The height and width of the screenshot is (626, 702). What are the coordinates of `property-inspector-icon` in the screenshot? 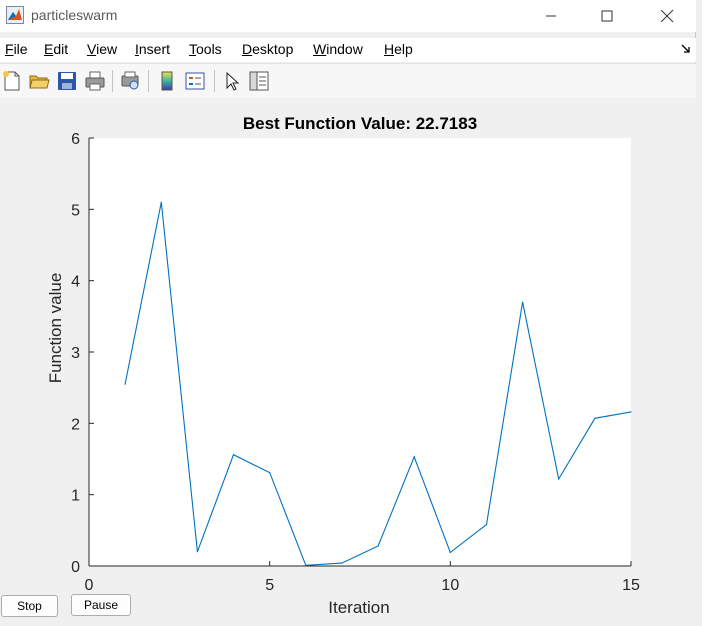 It's located at (259, 81).